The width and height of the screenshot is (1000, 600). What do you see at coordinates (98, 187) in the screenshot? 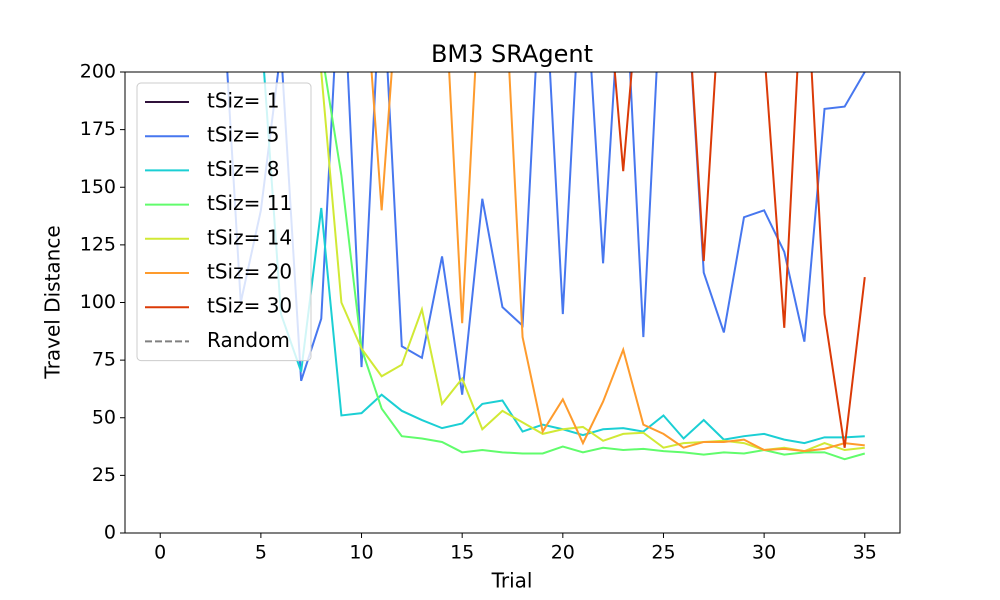
I see `y-tick-label: 150` at bounding box center [98, 187].